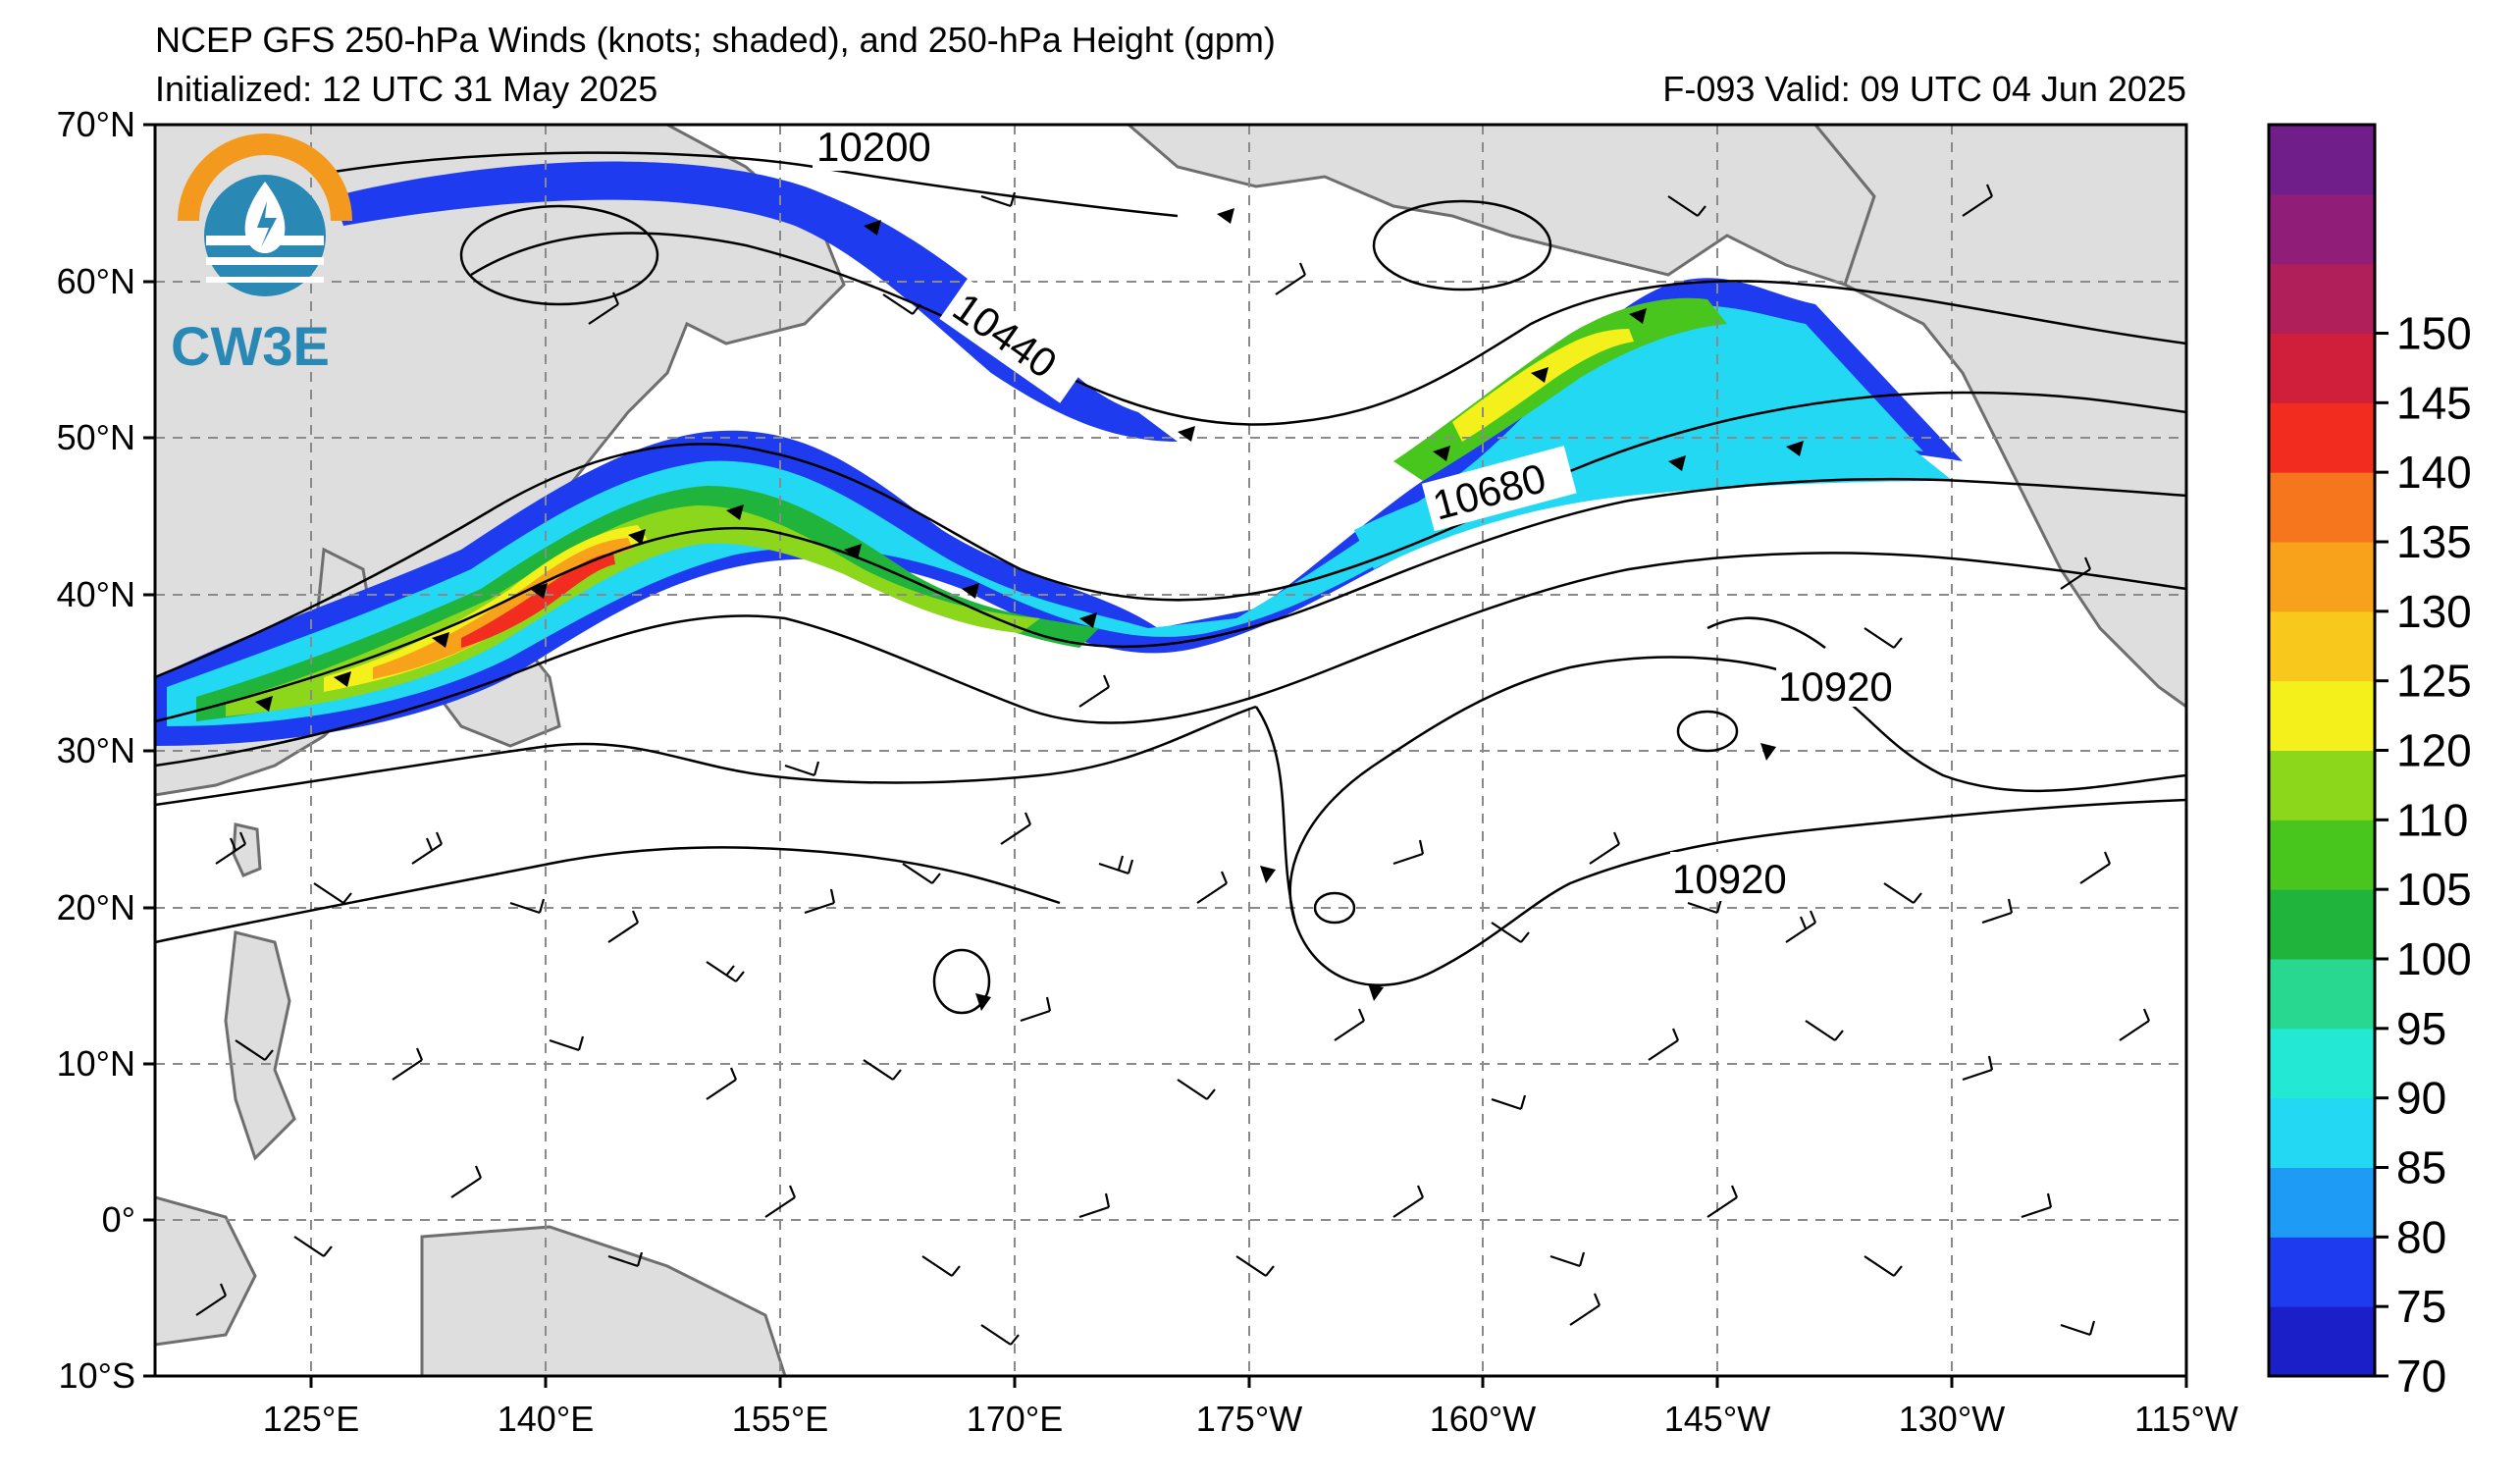 This screenshot has width=2520, height=1483. What do you see at coordinates (538, 601) in the screenshot?
I see `jet-band-130kt` at bounding box center [538, 601].